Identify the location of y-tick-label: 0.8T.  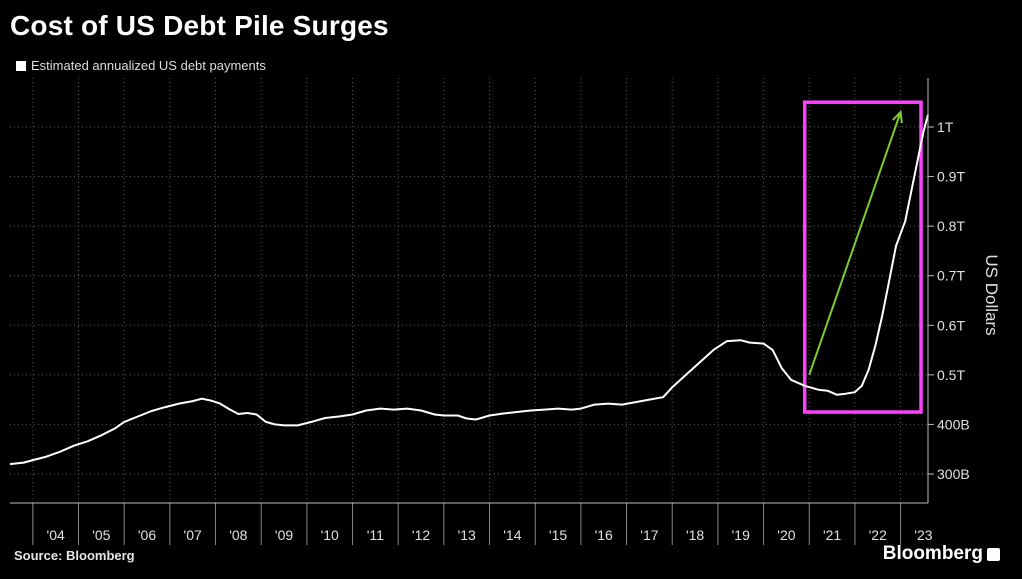
(951, 226).